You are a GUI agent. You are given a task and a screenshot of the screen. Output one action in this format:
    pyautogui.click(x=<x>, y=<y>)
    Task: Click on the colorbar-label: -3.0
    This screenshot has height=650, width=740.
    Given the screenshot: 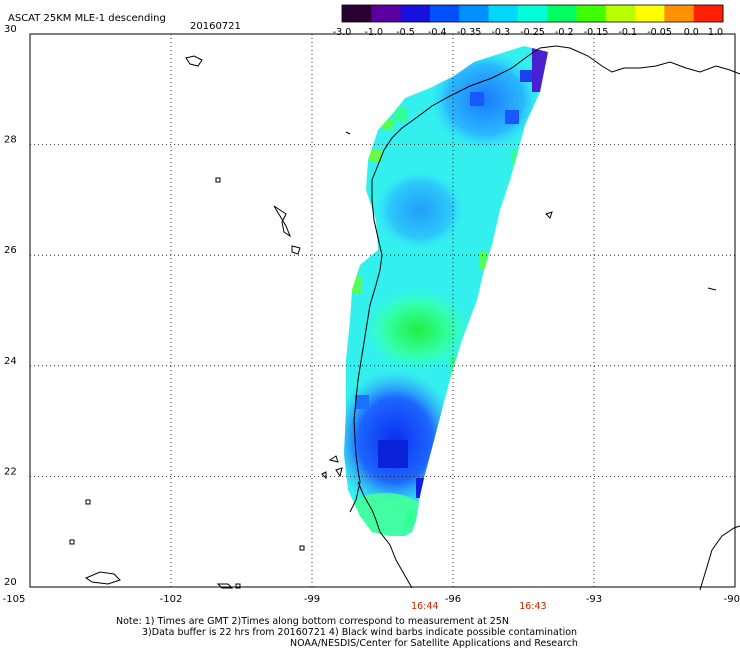 What is the action you would take?
    pyautogui.click(x=342, y=32)
    